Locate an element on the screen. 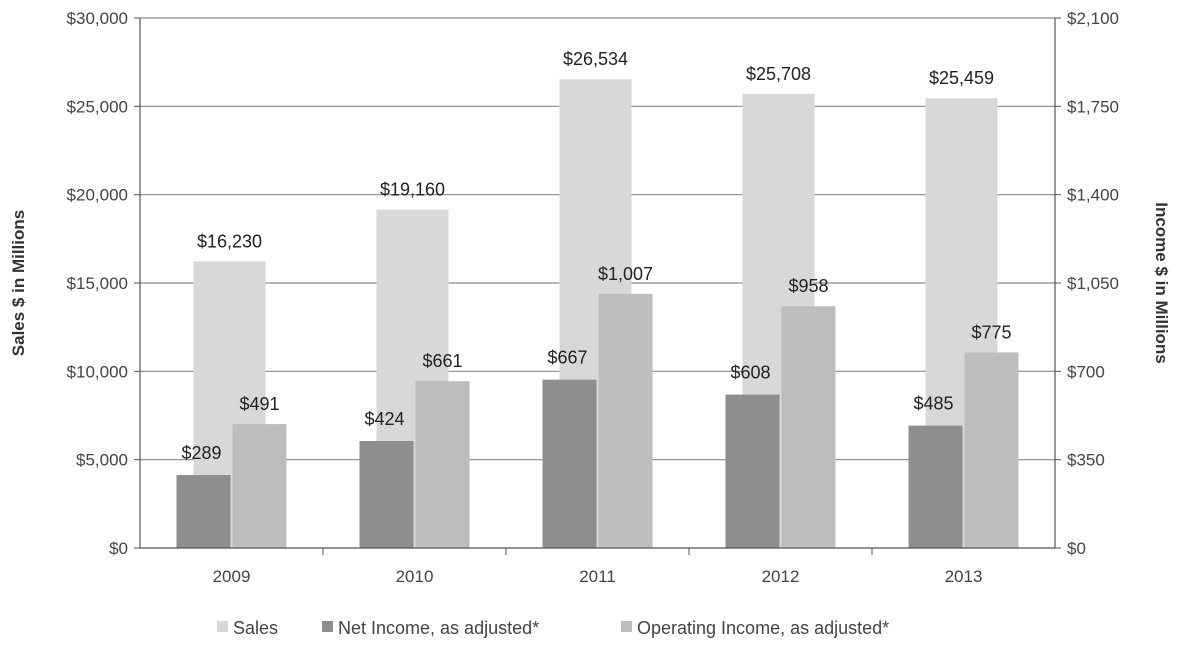 This screenshot has height=648, width=1177. y2-tick-label: $0 is located at coordinates (1076, 548).